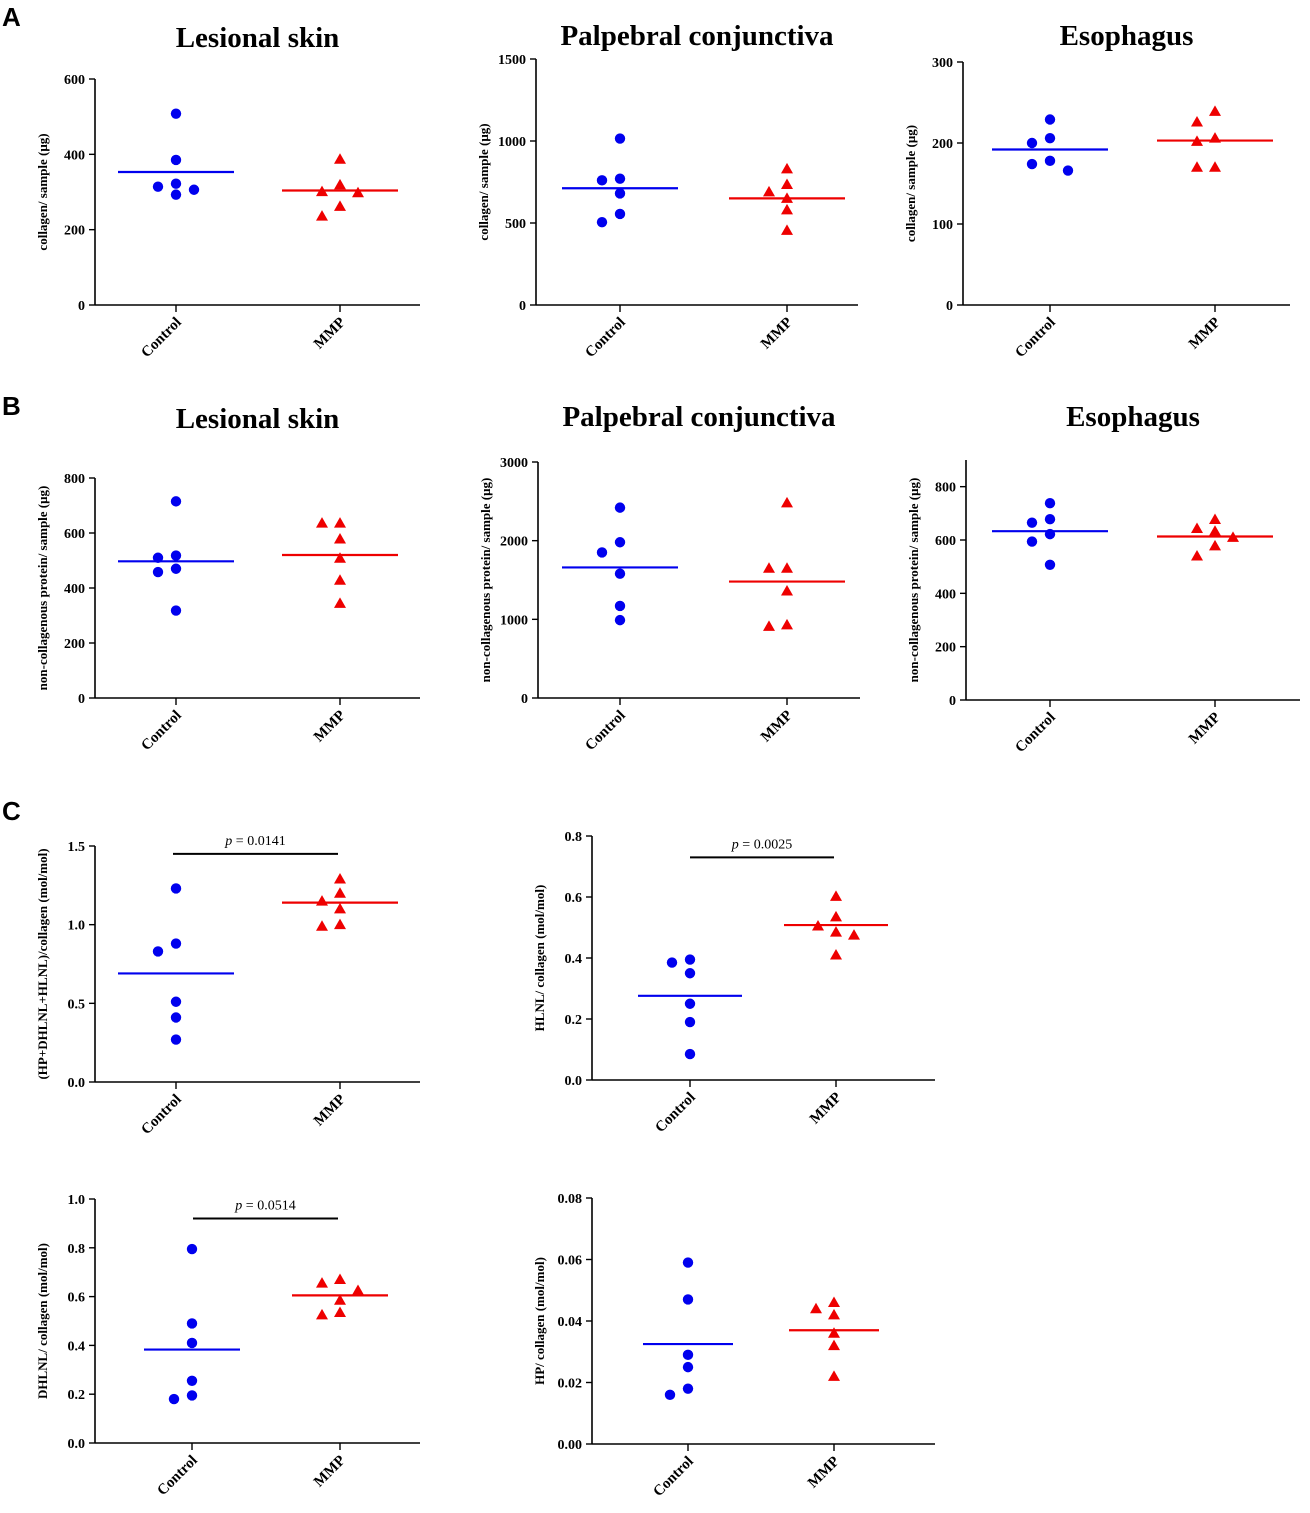 Image resolution: width=1310 pixels, height=1513 pixels. Describe the element at coordinates (11, 17) in the screenshot. I see `panel-label-a: A` at that location.